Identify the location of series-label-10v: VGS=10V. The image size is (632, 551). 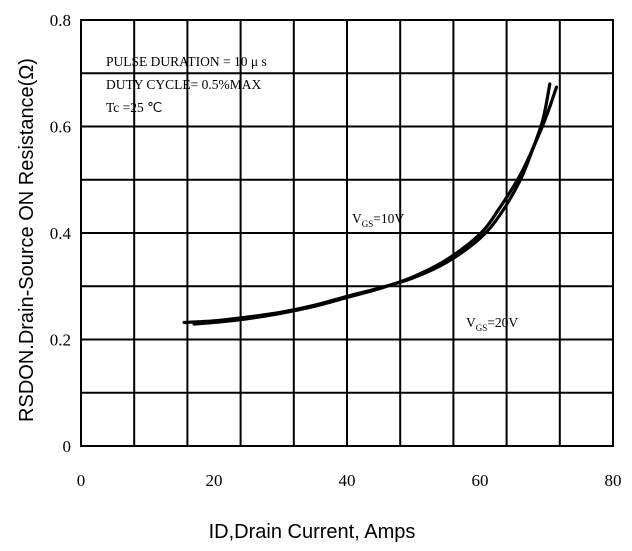
(378, 220).